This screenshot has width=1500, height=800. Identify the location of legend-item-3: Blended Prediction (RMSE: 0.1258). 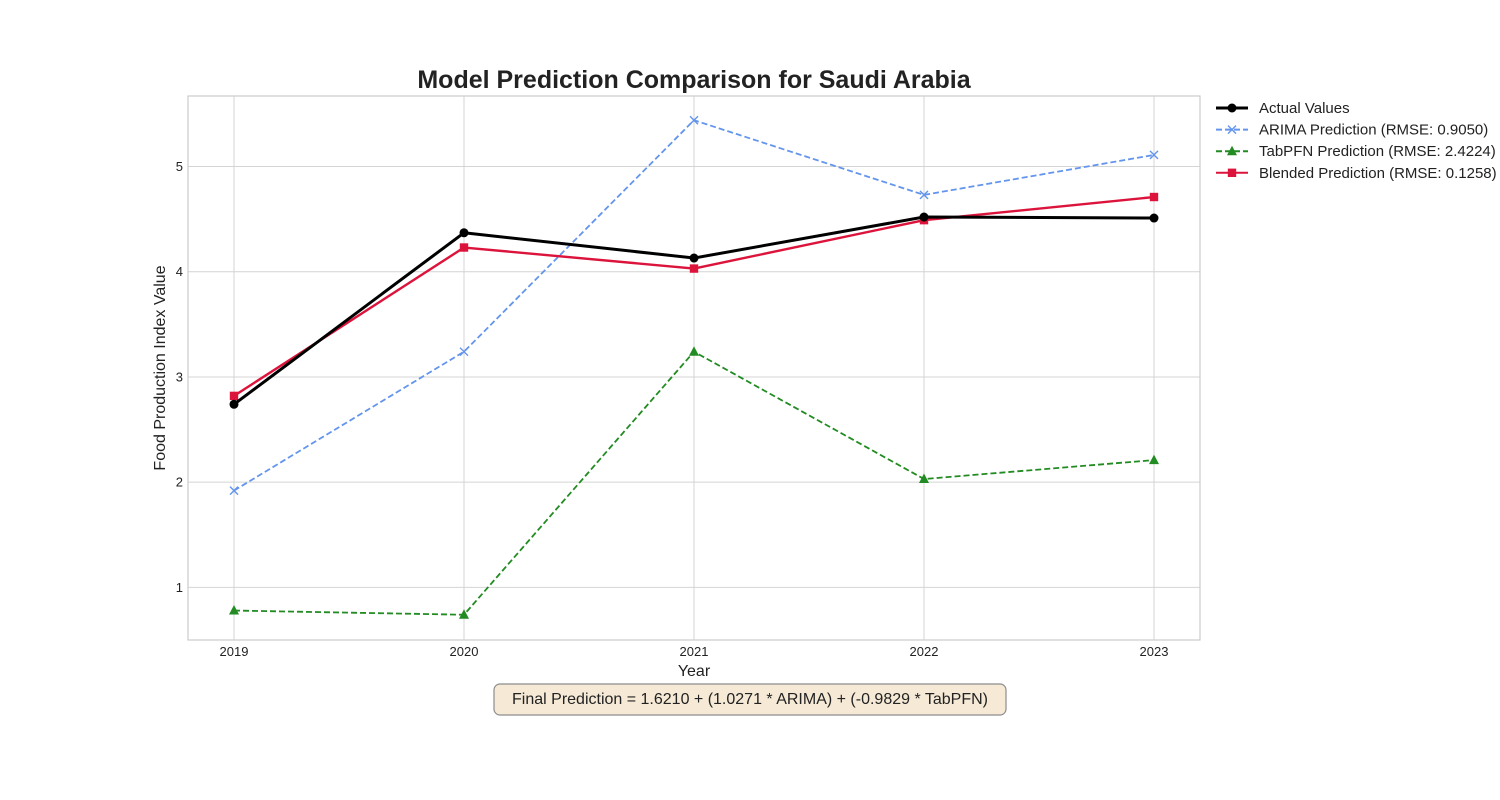
(1356, 173).